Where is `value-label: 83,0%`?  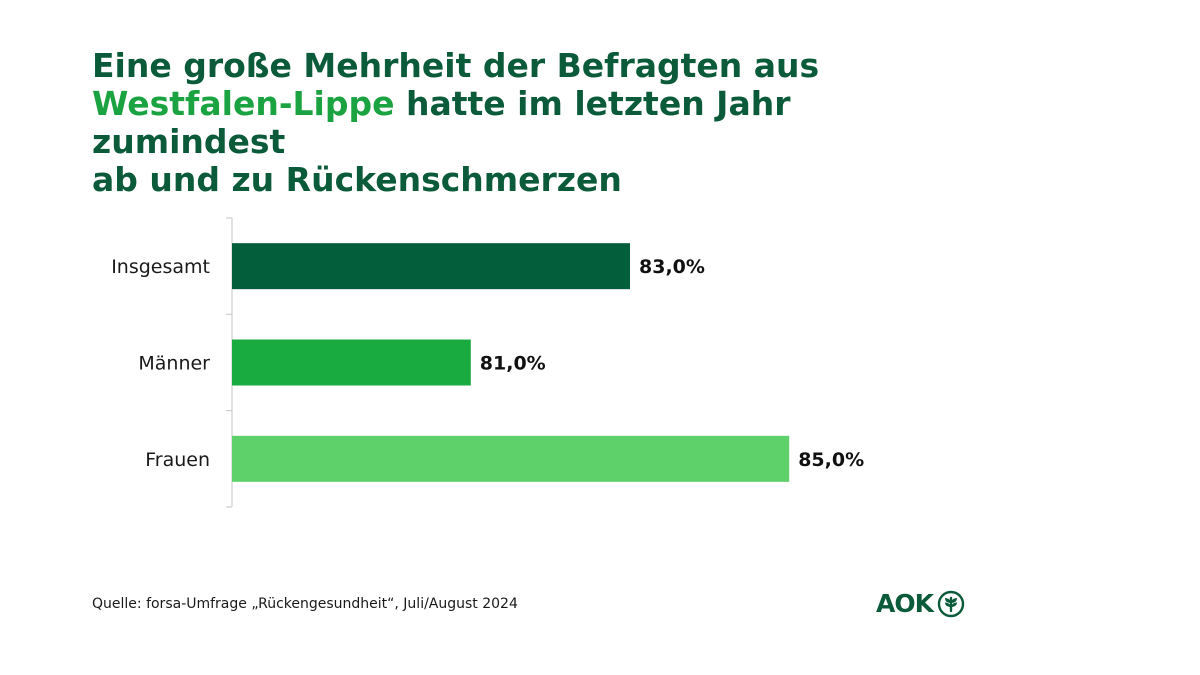 value-label: 83,0% is located at coordinates (672, 267).